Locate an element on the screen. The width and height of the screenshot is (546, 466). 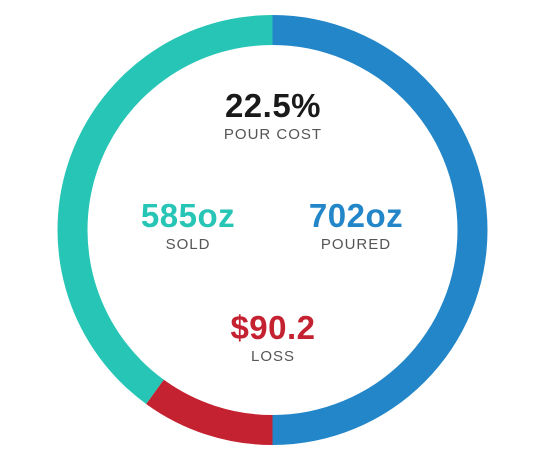
loss-value: $90.2 is located at coordinates (272, 328).